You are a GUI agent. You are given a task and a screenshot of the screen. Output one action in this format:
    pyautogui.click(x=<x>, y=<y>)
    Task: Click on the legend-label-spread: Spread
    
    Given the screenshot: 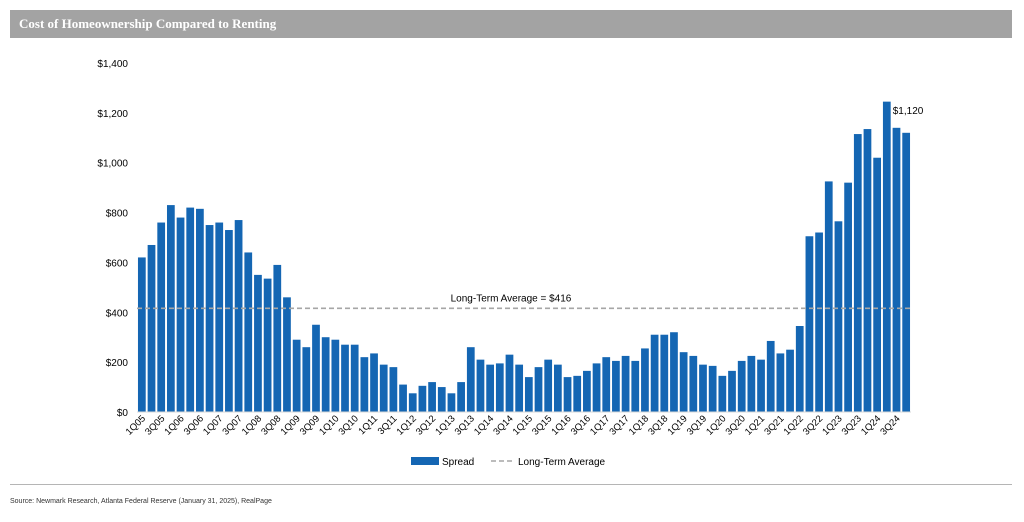 What is the action you would take?
    pyautogui.click(x=458, y=462)
    